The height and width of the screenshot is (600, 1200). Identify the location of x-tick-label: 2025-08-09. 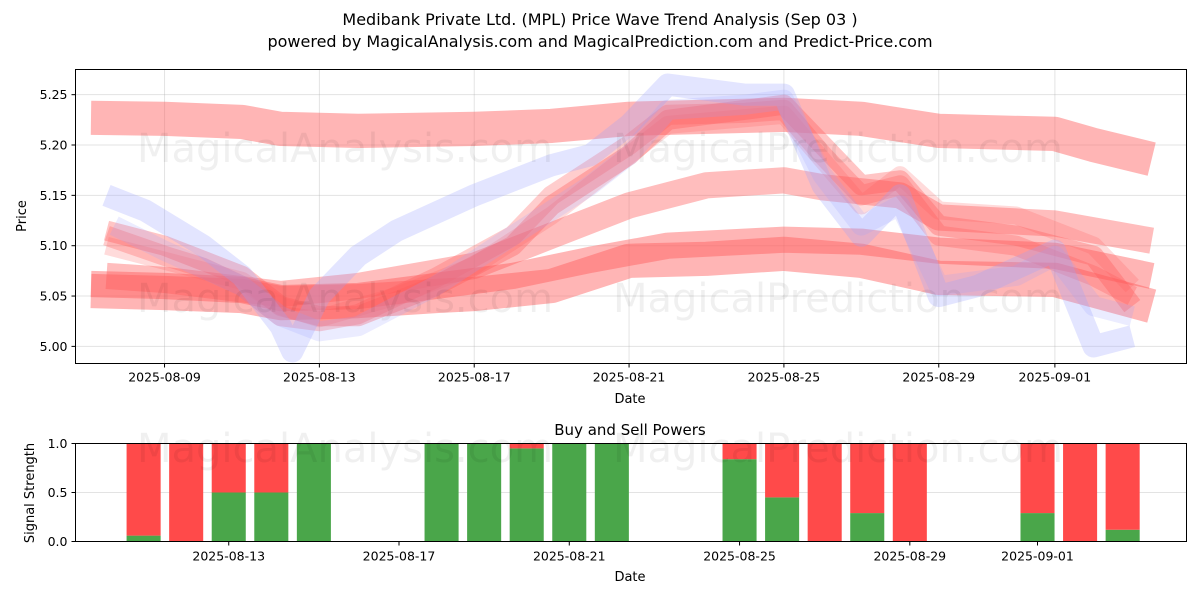
(164, 377).